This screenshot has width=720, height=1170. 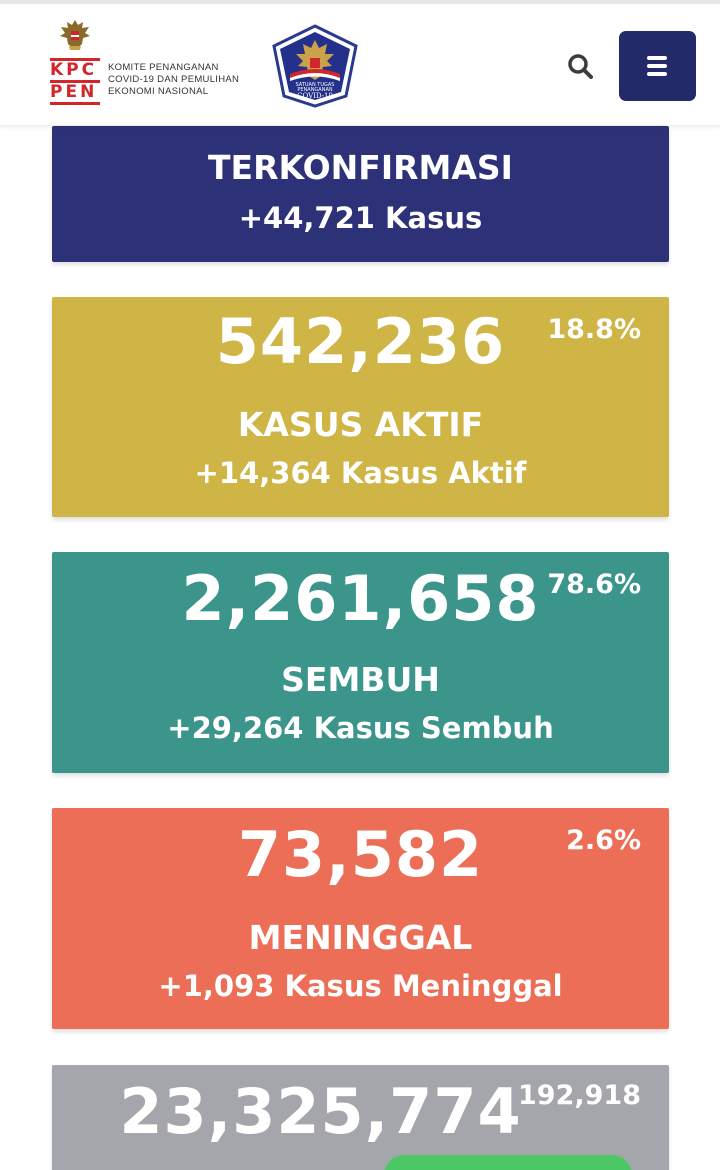 What do you see at coordinates (360, 473) in the screenshot?
I see `aktif-delta: +14,364 Kasus Aktif` at bounding box center [360, 473].